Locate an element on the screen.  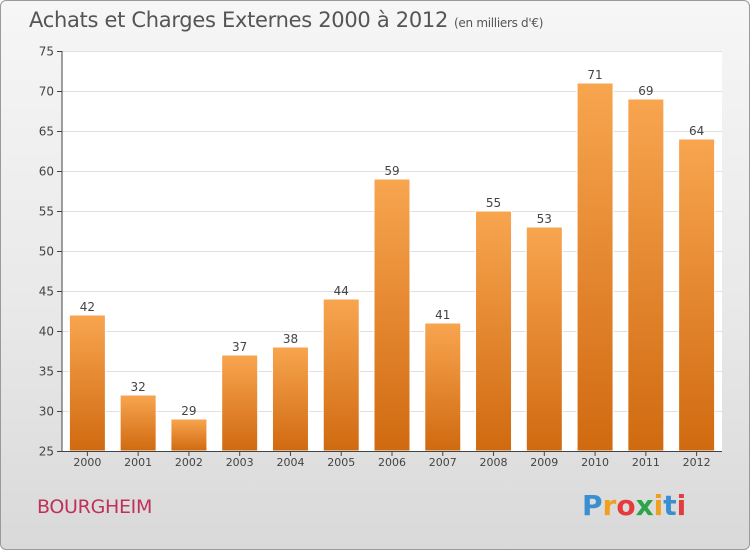
proxiti-logo: Proxiti is located at coordinates (634, 505).